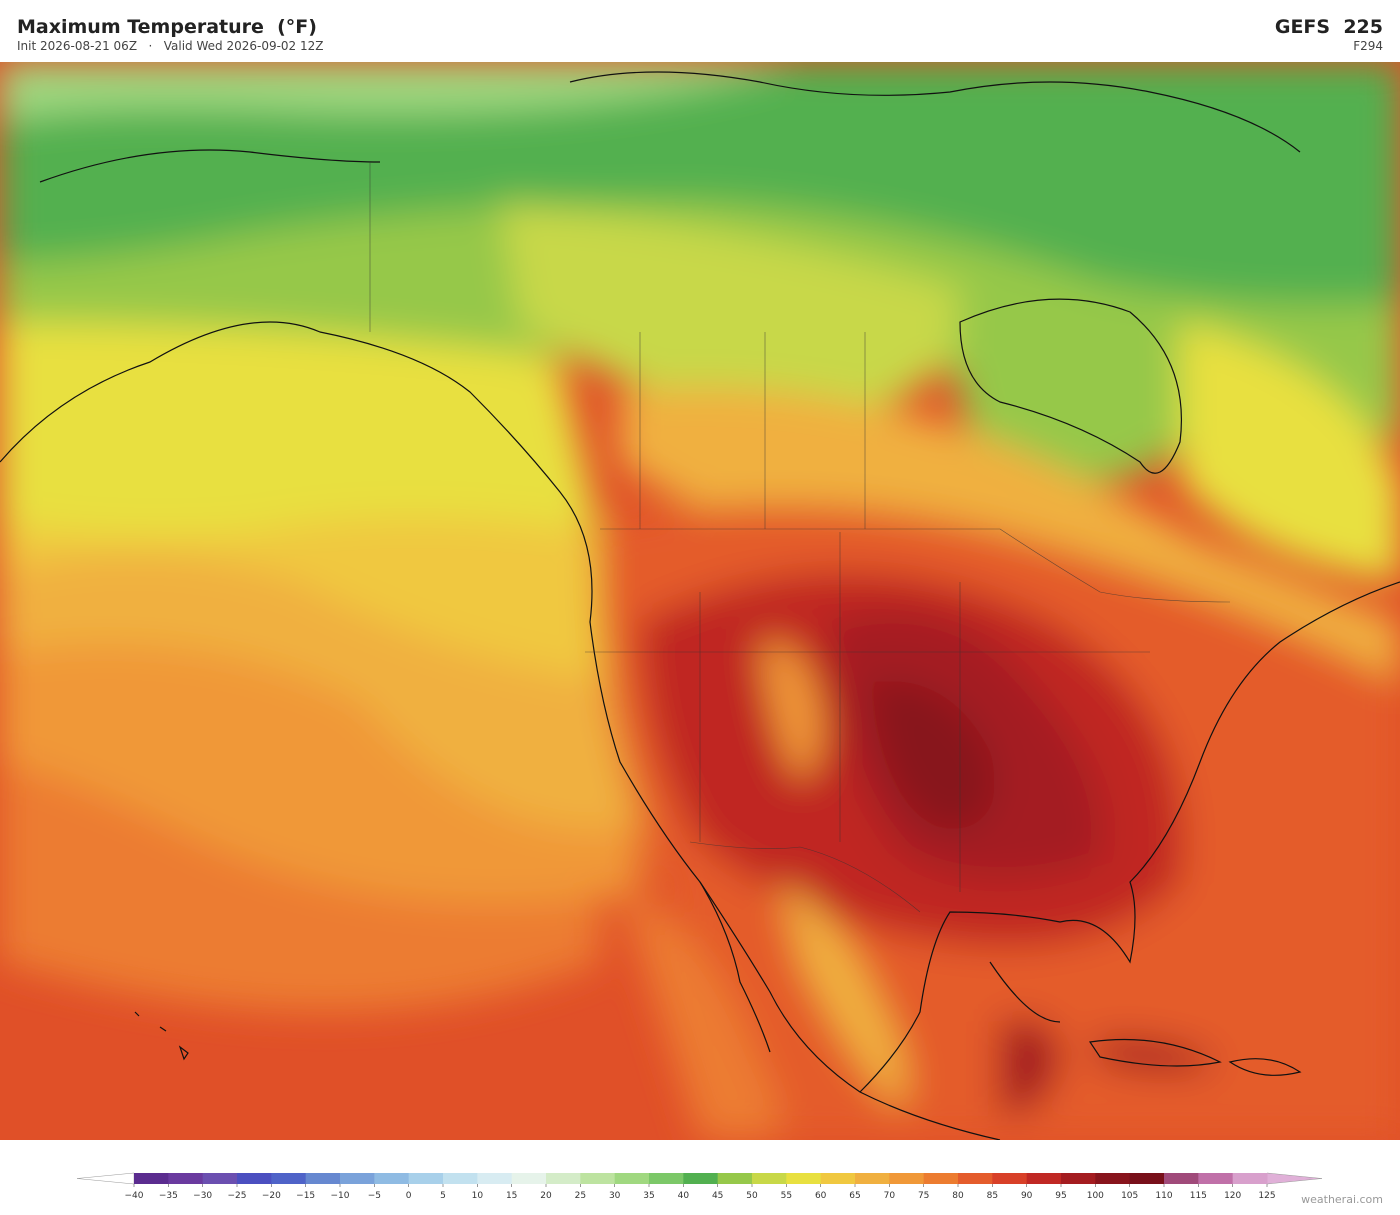 This screenshot has height=1215, width=1400. What do you see at coordinates (1095, 1196) in the screenshot?
I see `tick-label: 100` at bounding box center [1095, 1196].